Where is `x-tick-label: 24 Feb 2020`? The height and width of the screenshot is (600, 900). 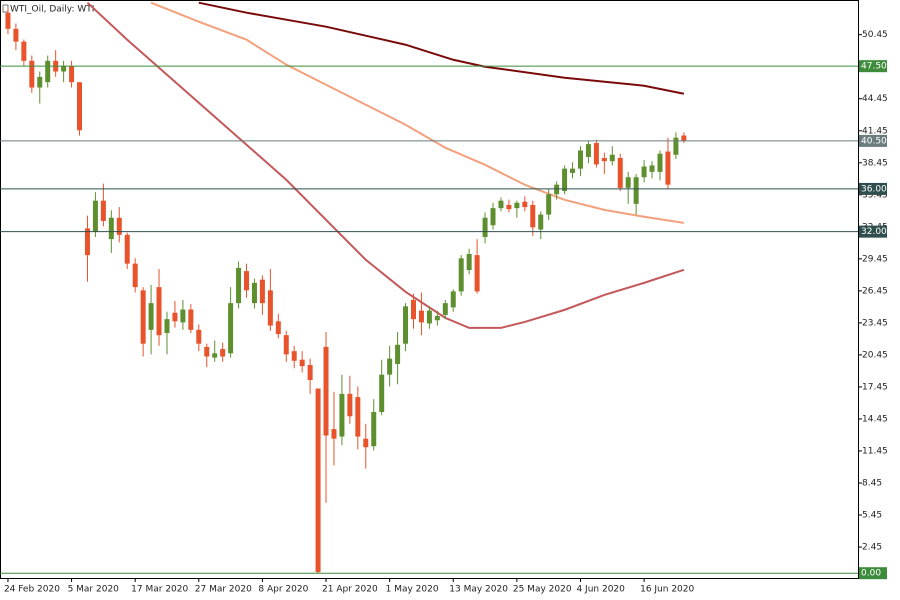
x-tick-label: 24 Feb 2020 is located at coordinates (32, 590).